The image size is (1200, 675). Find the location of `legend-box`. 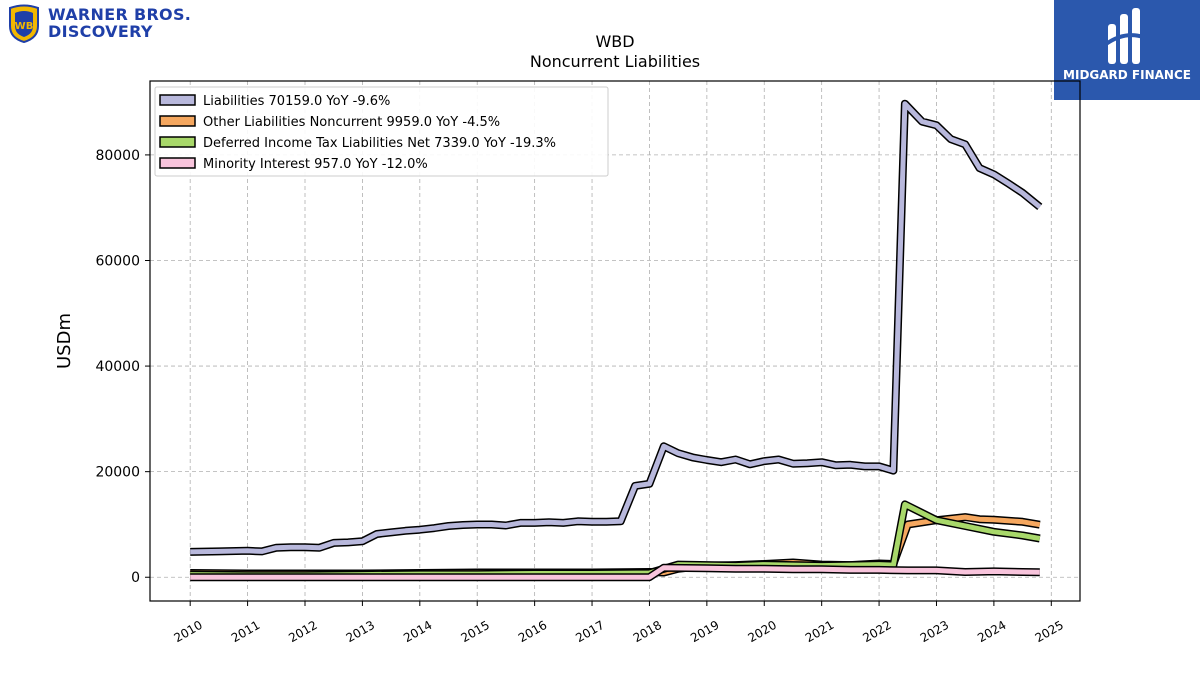

legend-box is located at coordinates (381, 131).